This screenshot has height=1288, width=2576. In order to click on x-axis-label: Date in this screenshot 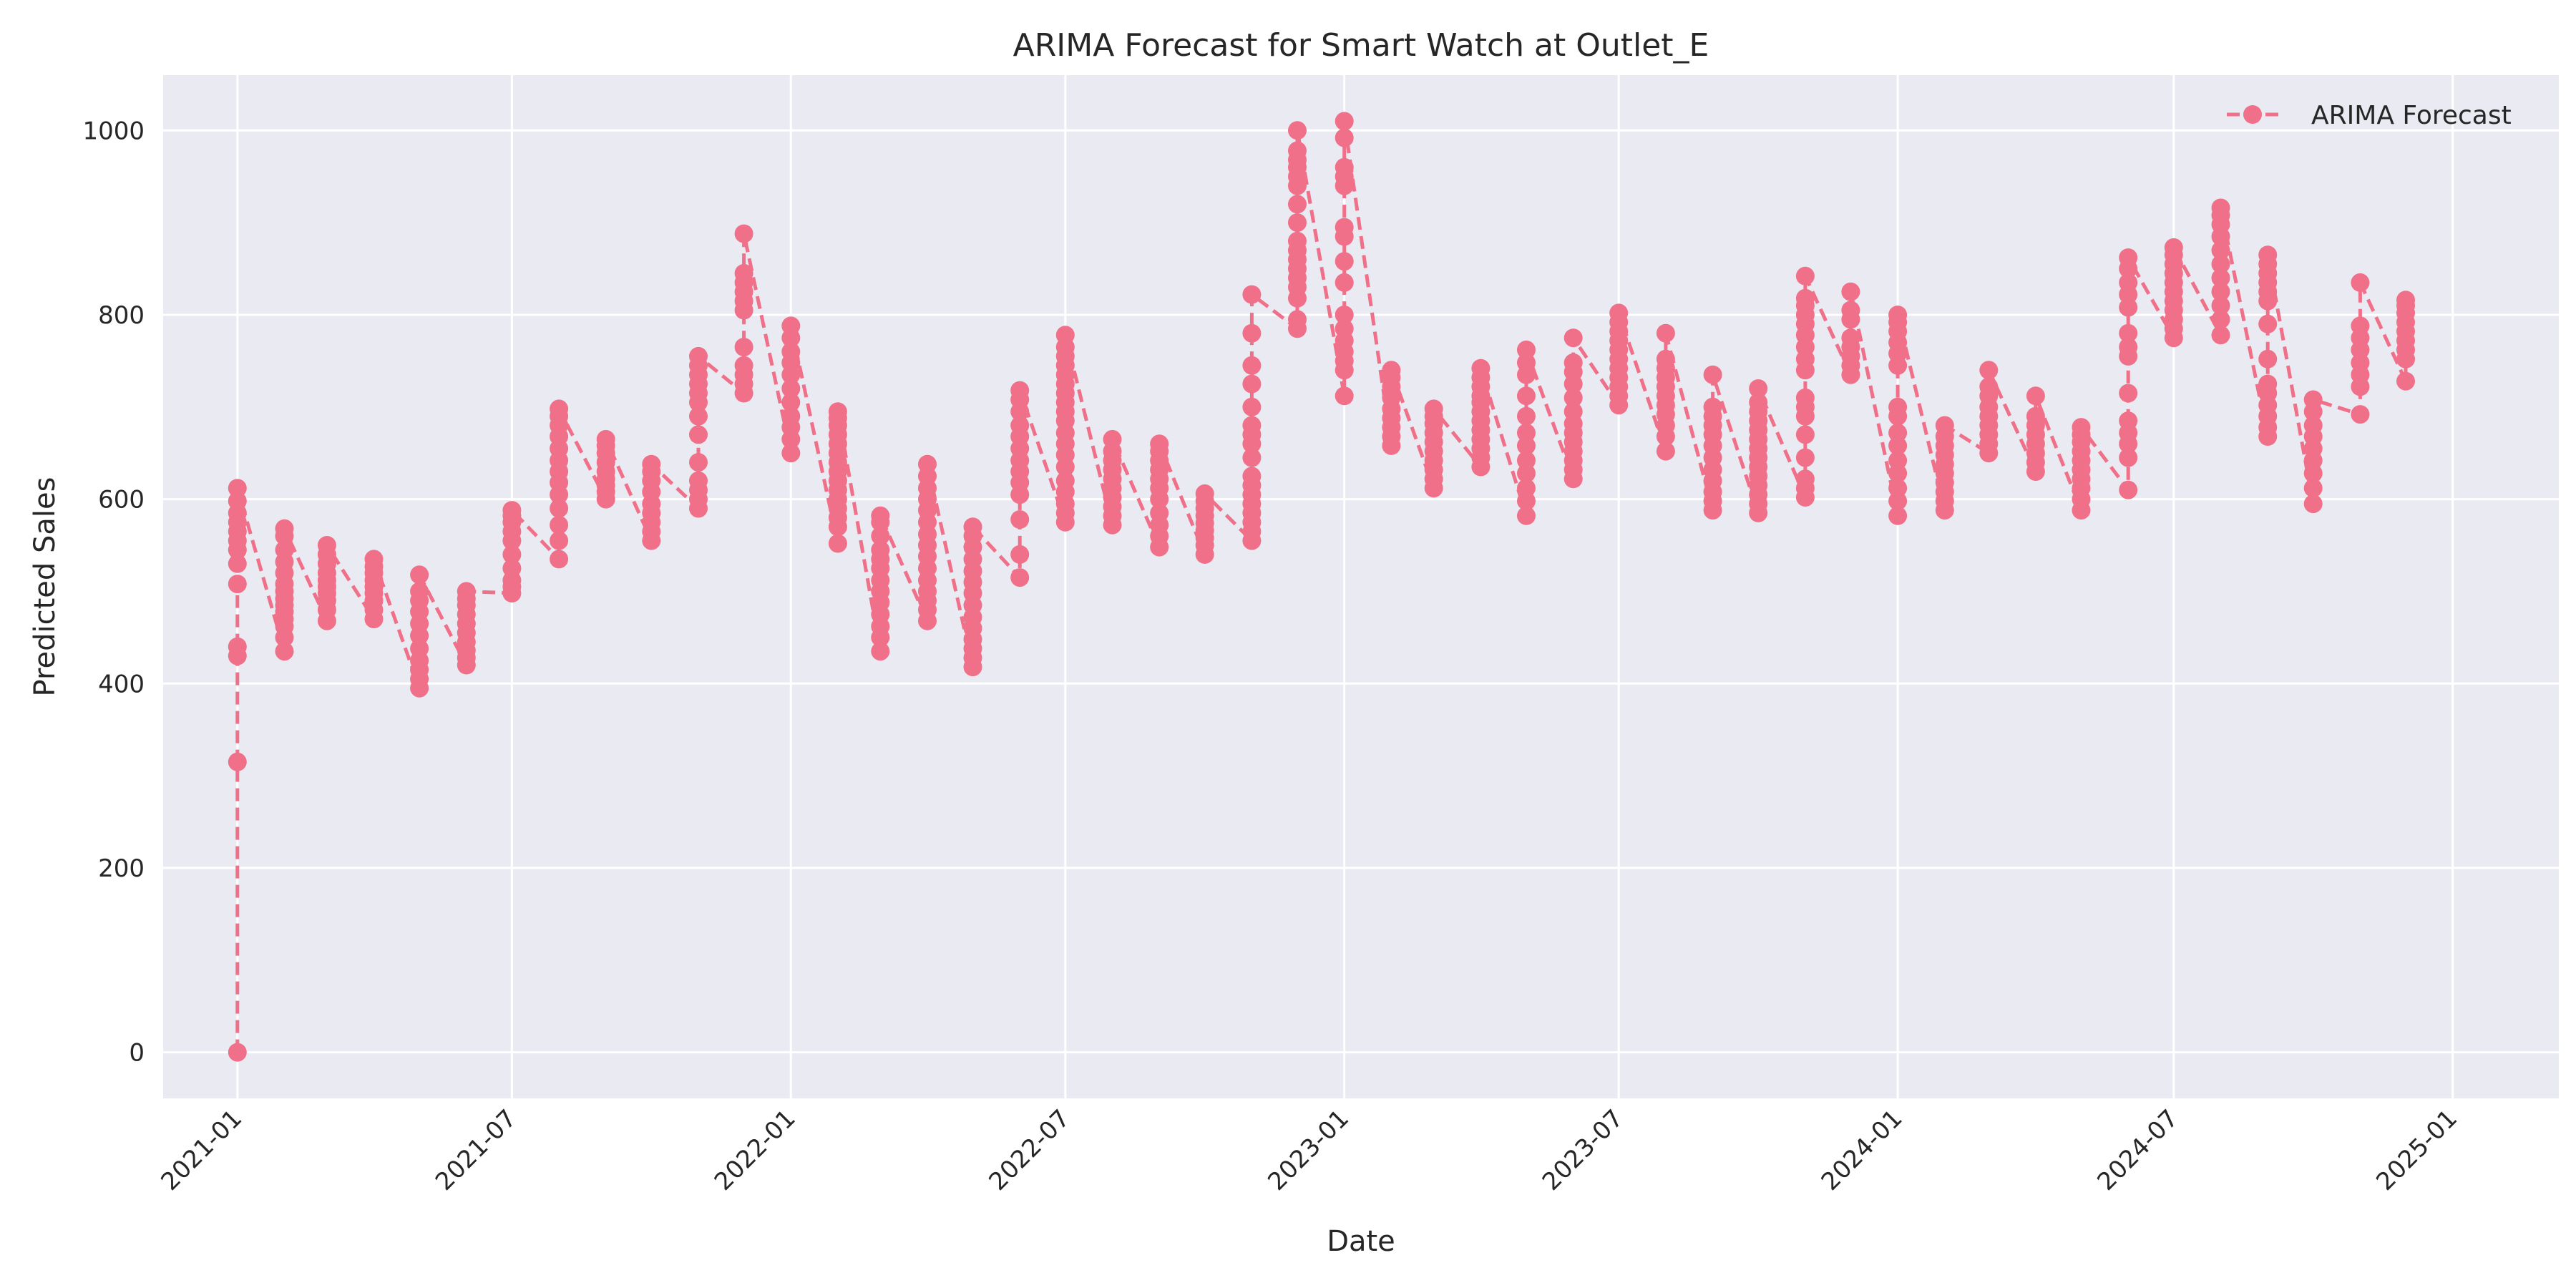, I will do `click(1361, 1241)`.